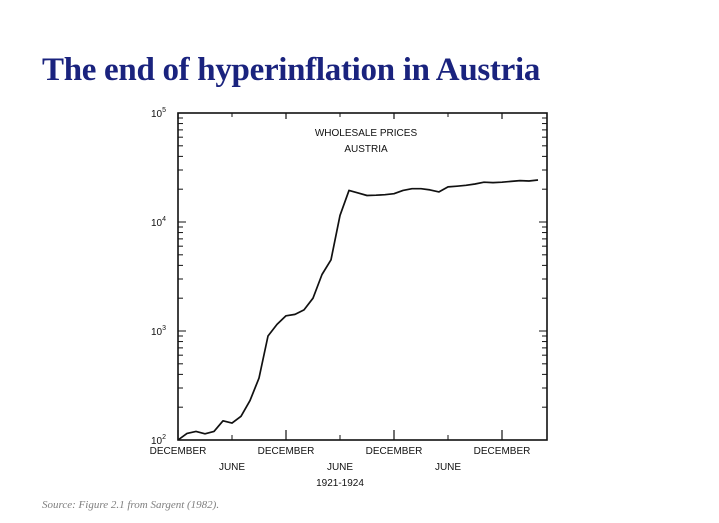 The height and width of the screenshot is (523, 719). What do you see at coordinates (340, 483) in the screenshot?
I see `x-axis-label: 1921-1924` at bounding box center [340, 483].